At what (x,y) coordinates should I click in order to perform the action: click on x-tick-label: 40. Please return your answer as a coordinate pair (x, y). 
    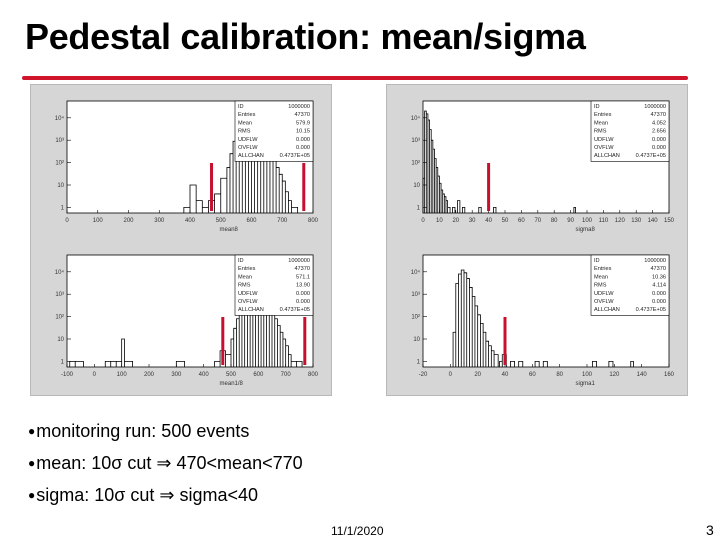
    Looking at the image, I should click on (505, 375).